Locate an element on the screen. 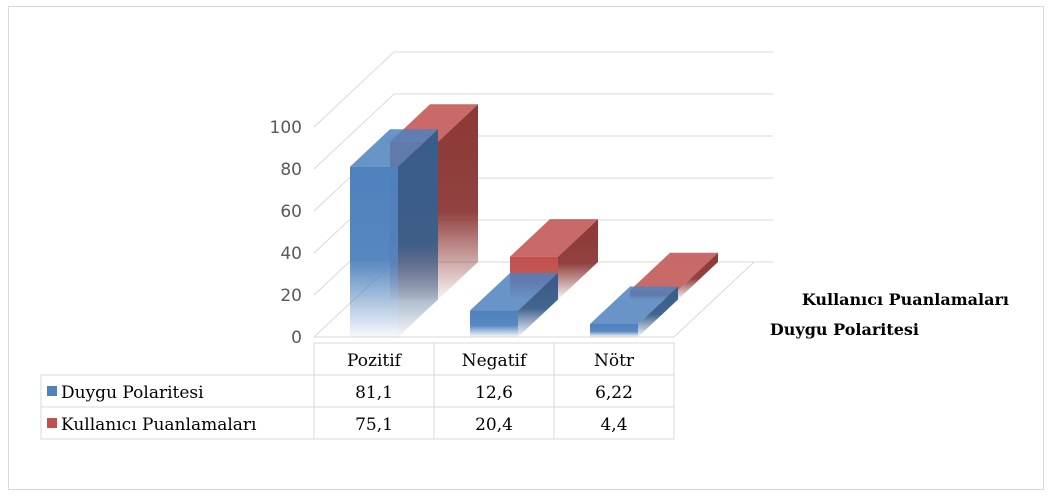  y-tick-label: 20 is located at coordinates (291, 296).